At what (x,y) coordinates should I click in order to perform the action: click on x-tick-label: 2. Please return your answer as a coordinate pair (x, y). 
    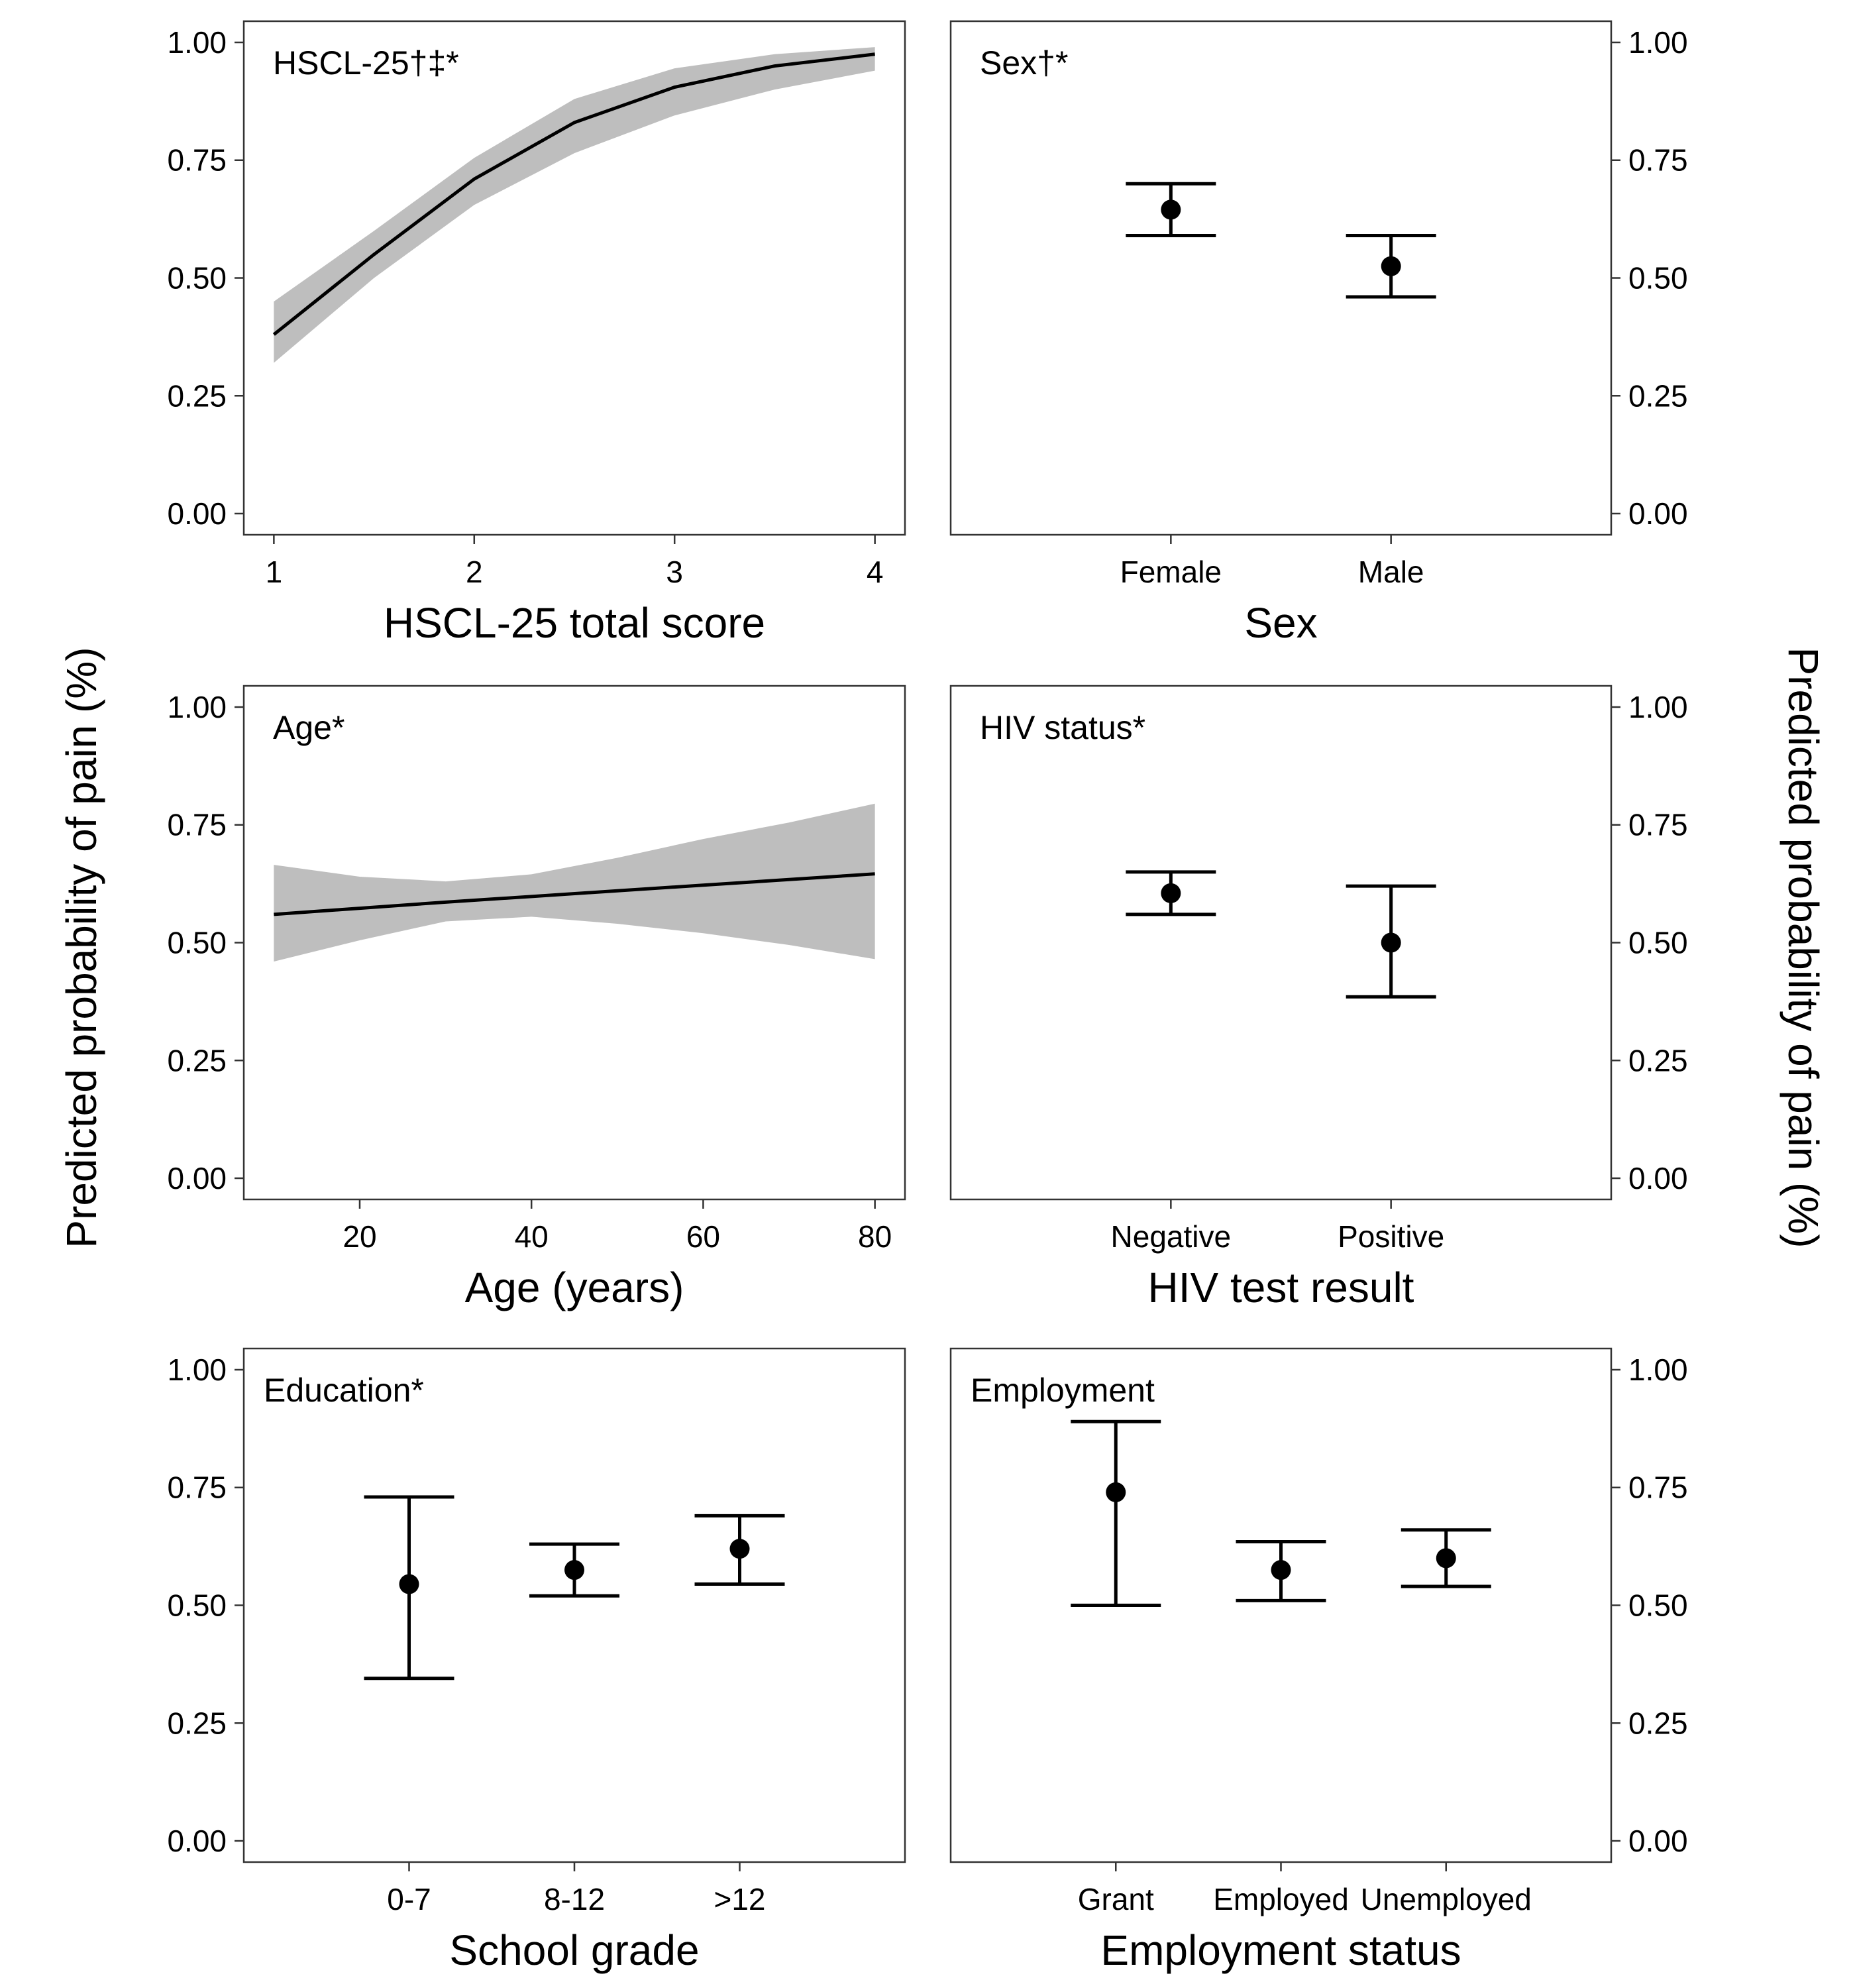
    Looking at the image, I should click on (475, 572).